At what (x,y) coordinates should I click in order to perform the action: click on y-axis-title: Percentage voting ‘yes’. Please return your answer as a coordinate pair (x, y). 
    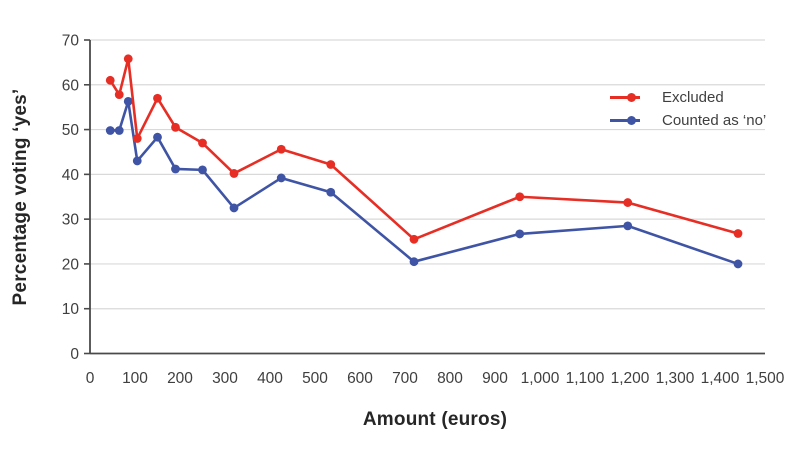
    Looking at the image, I should click on (20, 197).